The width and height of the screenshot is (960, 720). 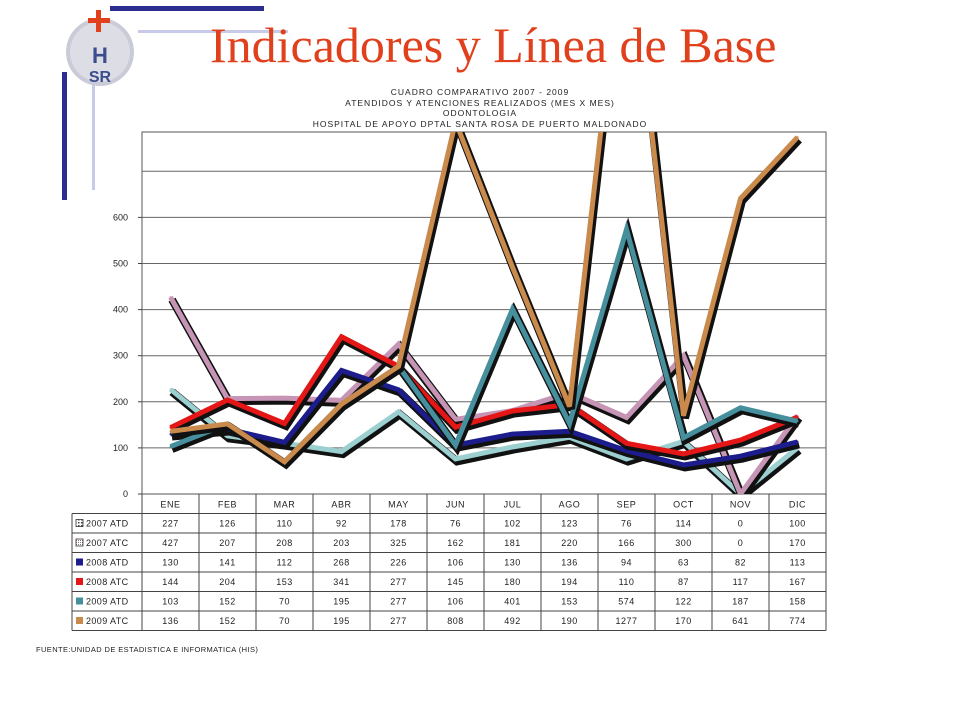 What do you see at coordinates (626, 621) in the screenshot?
I see `table-cell: 1277` at bounding box center [626, 621].